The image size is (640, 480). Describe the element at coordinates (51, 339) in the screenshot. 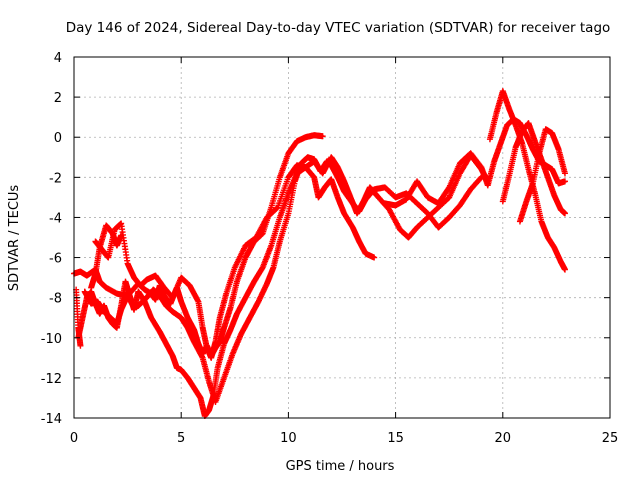

I see `y-tick-label: -10` at that location.